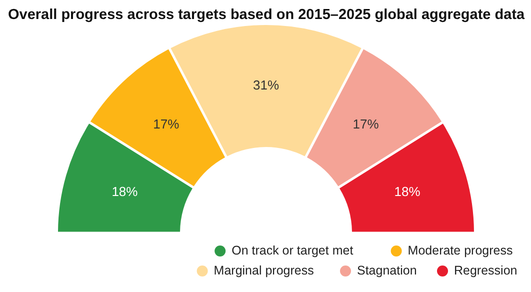 The width and height of the screenshot is (531, 292). I want to click on chart-title: Overall progress across targets based on 2015–2025 global aggregate data, so click(267, 15).